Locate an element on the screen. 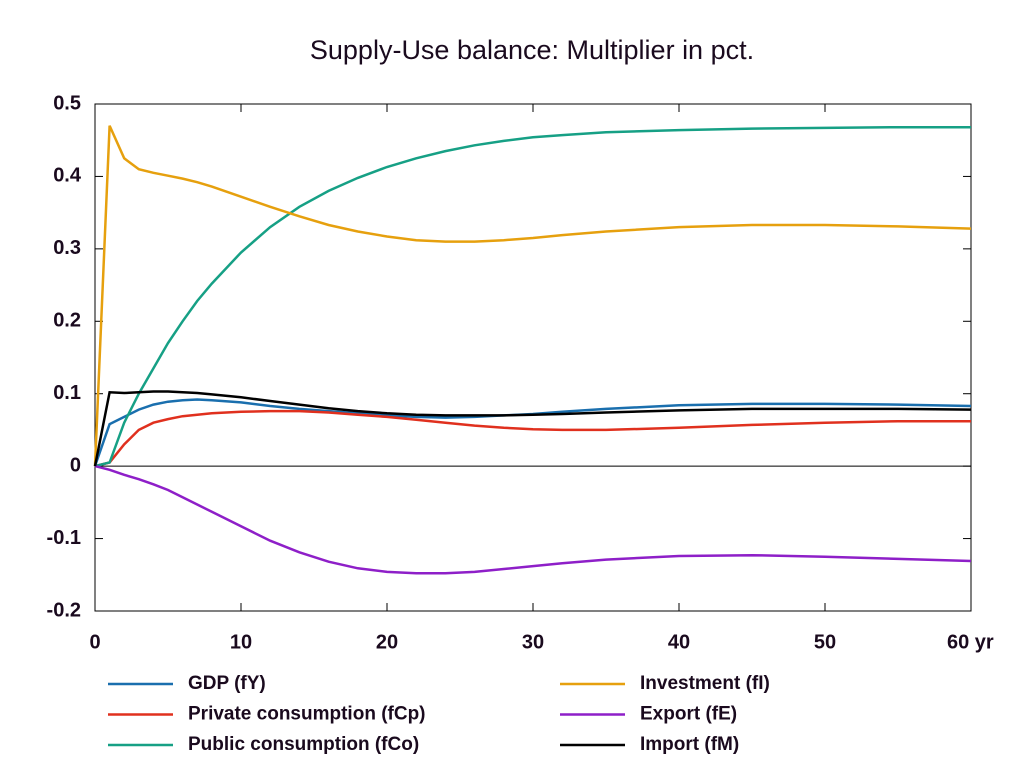 The height and width of the screenshot is (778, 1024). y-tick-label: 0.5 is located at coordinates (67, 103).